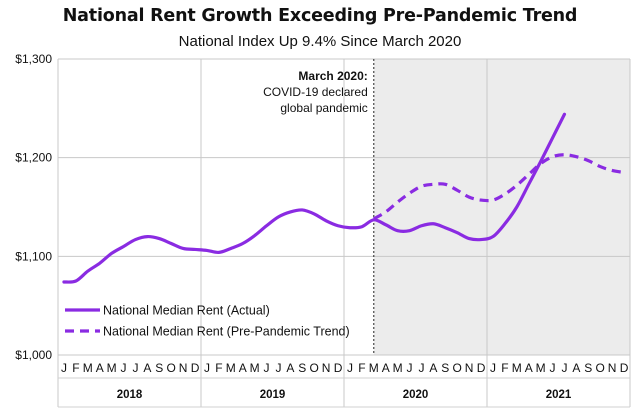  I want to click on y-tick-label: $1,200, so click(33, 158).